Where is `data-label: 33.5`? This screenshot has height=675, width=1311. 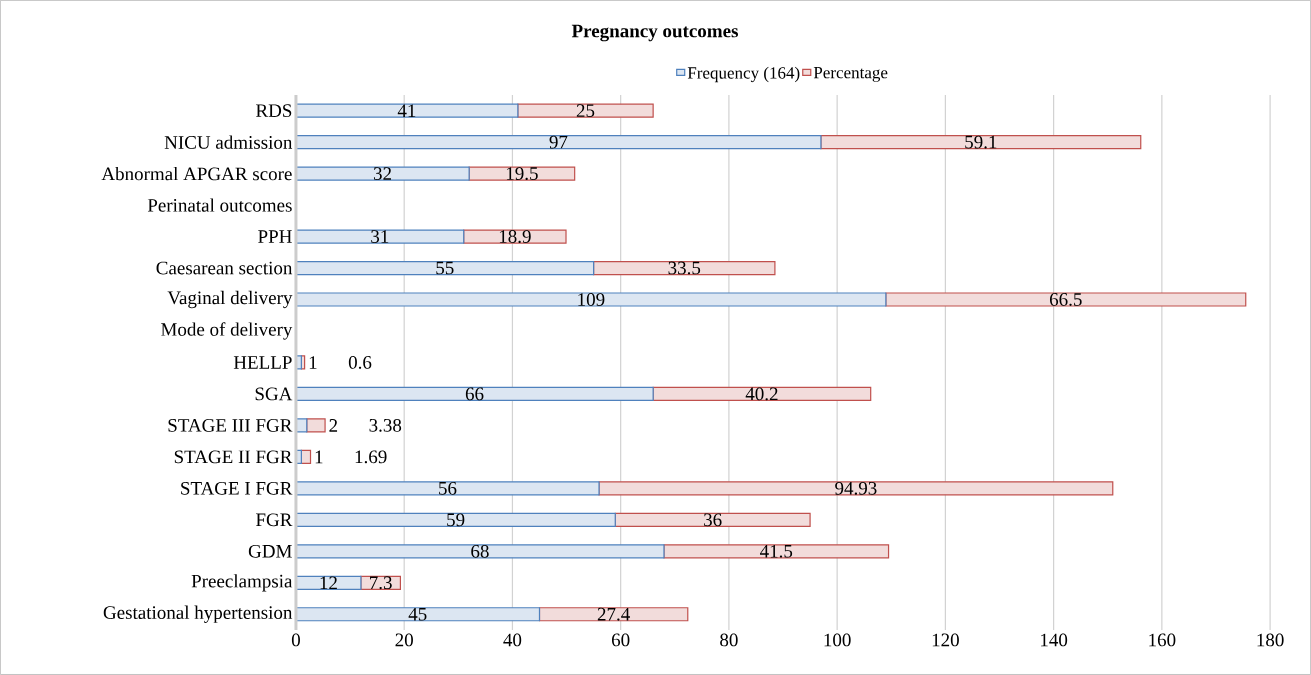
data-label: 33.5 is located at coordinates (684, 268).